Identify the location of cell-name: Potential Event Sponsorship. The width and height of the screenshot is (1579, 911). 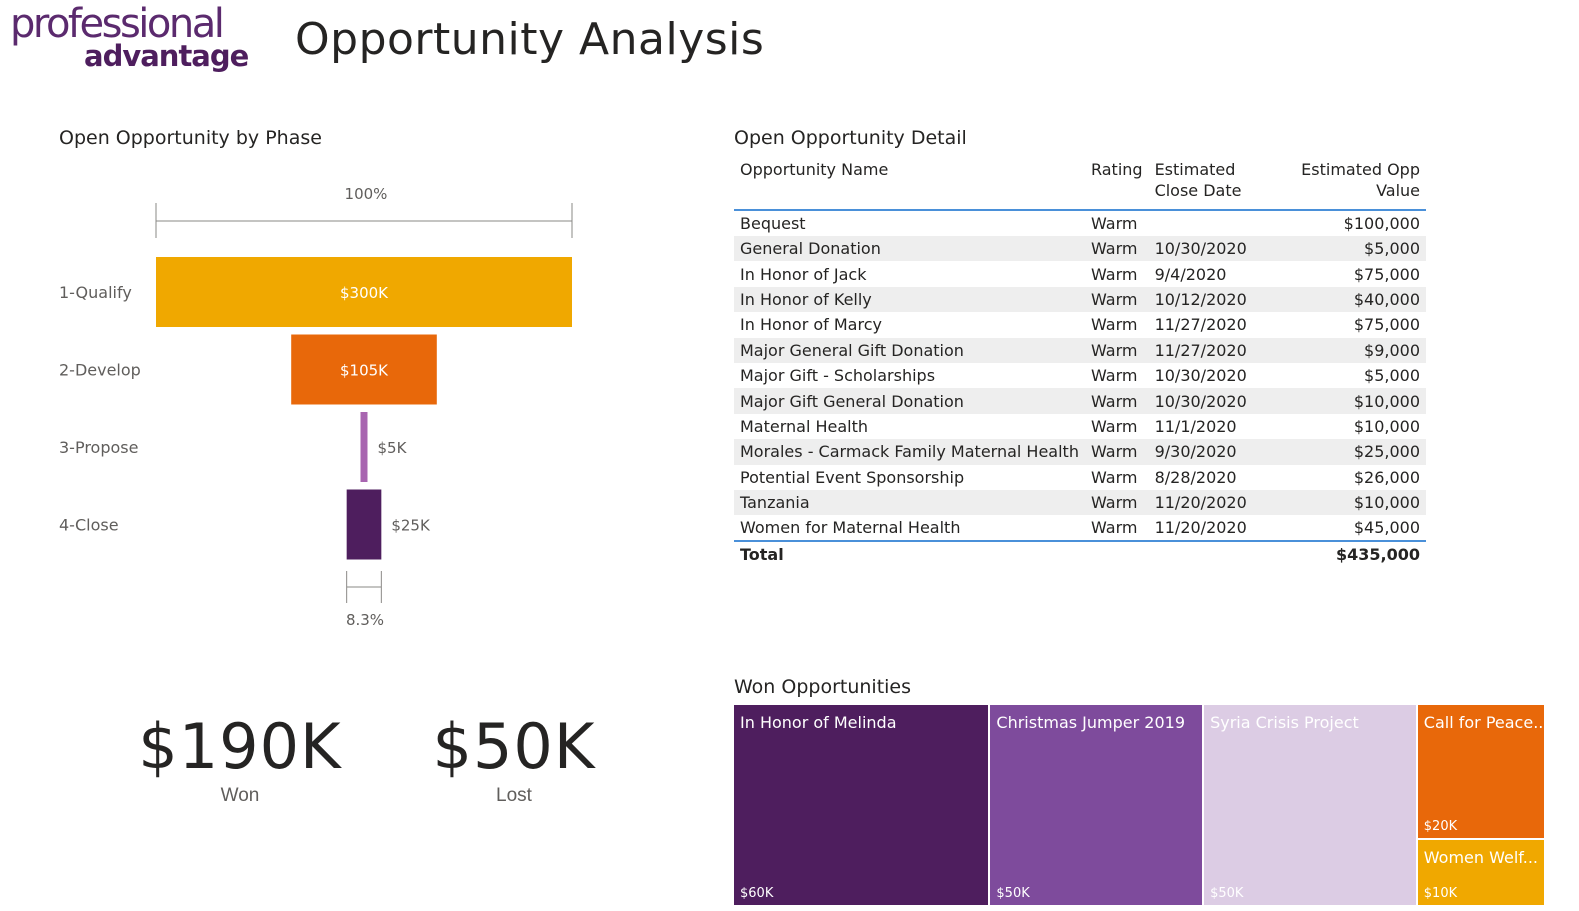
(852, 477).